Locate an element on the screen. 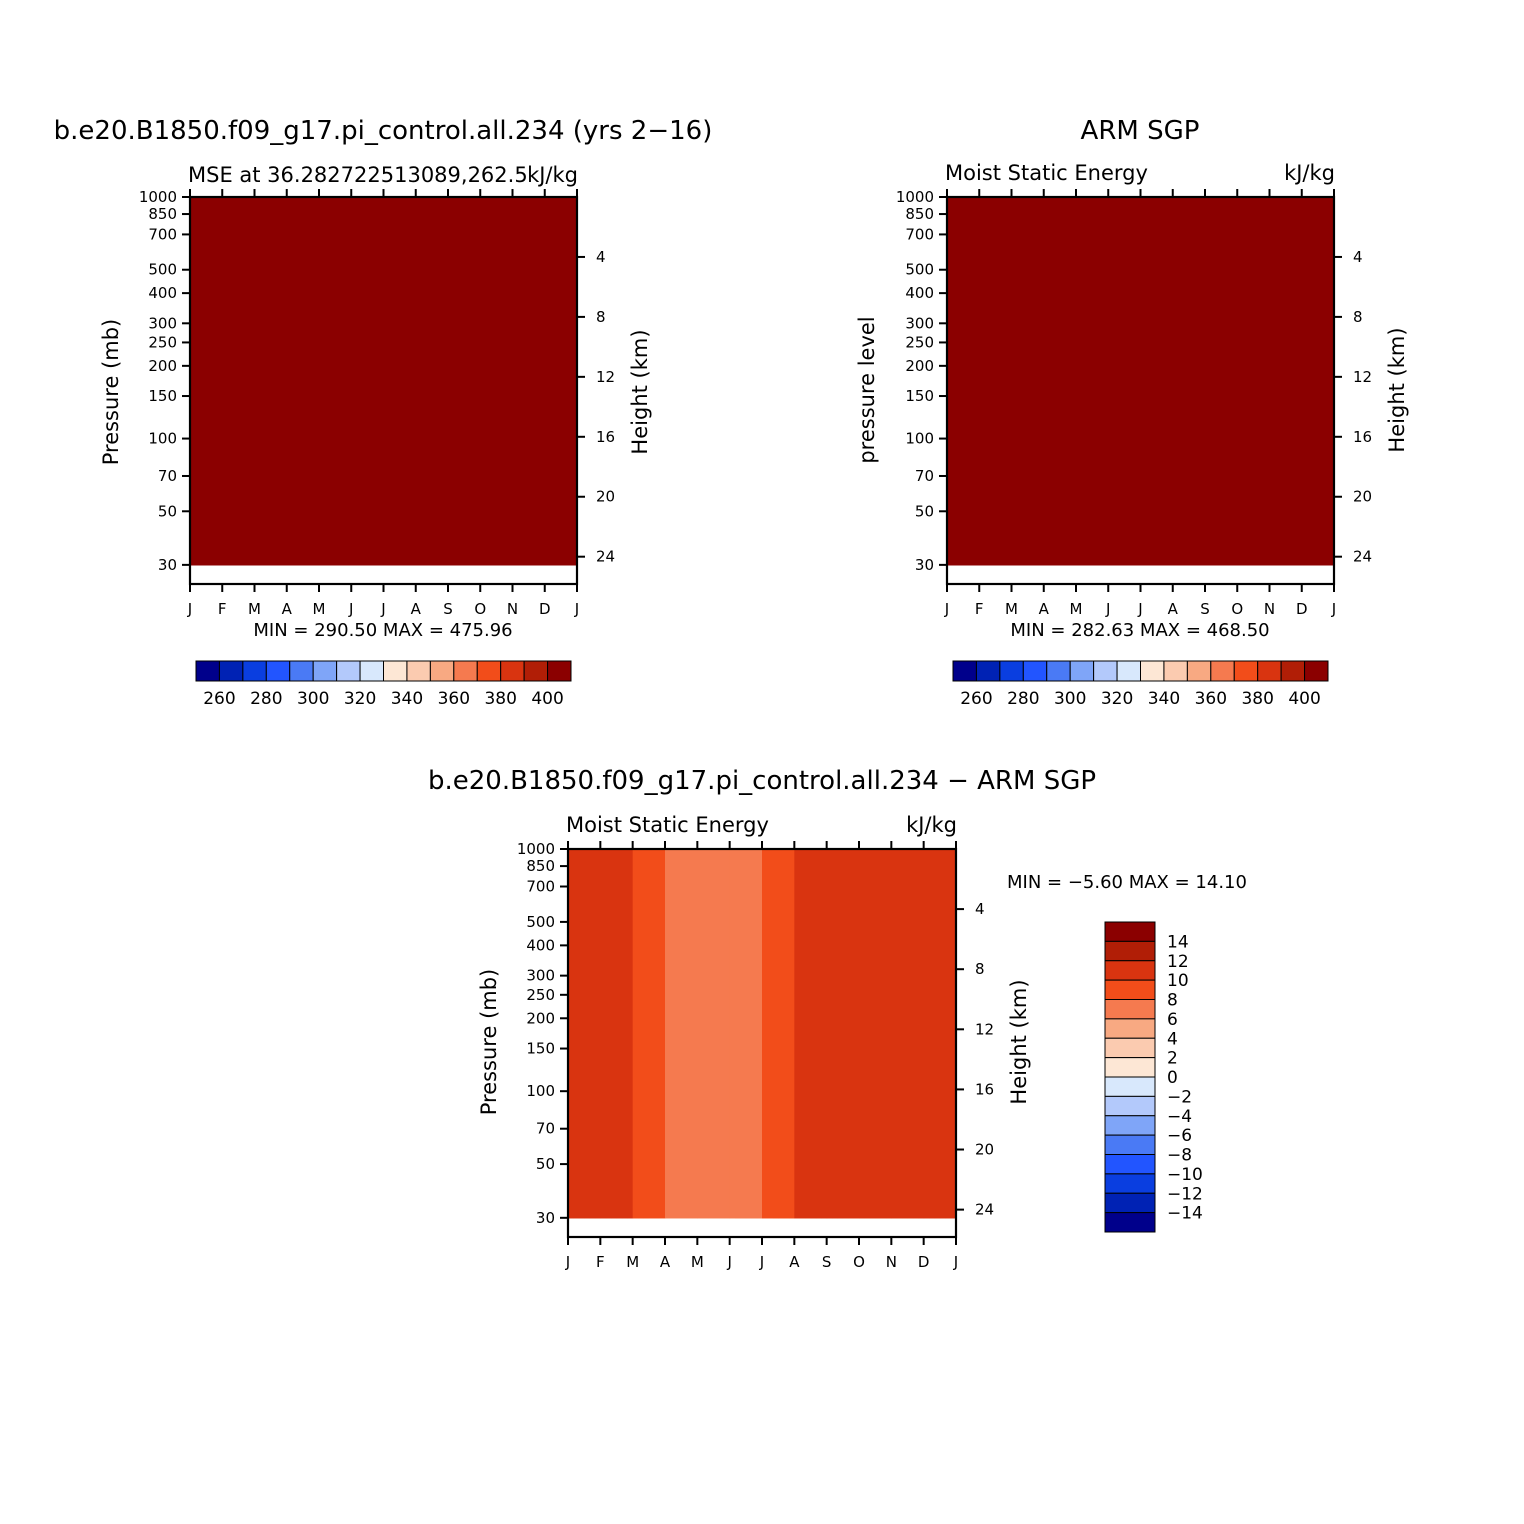 This screenshot has height=1524, width=1524. panel-left-label: MSE at 36.282722513089,262.5 is located at coordinates (358, 175).